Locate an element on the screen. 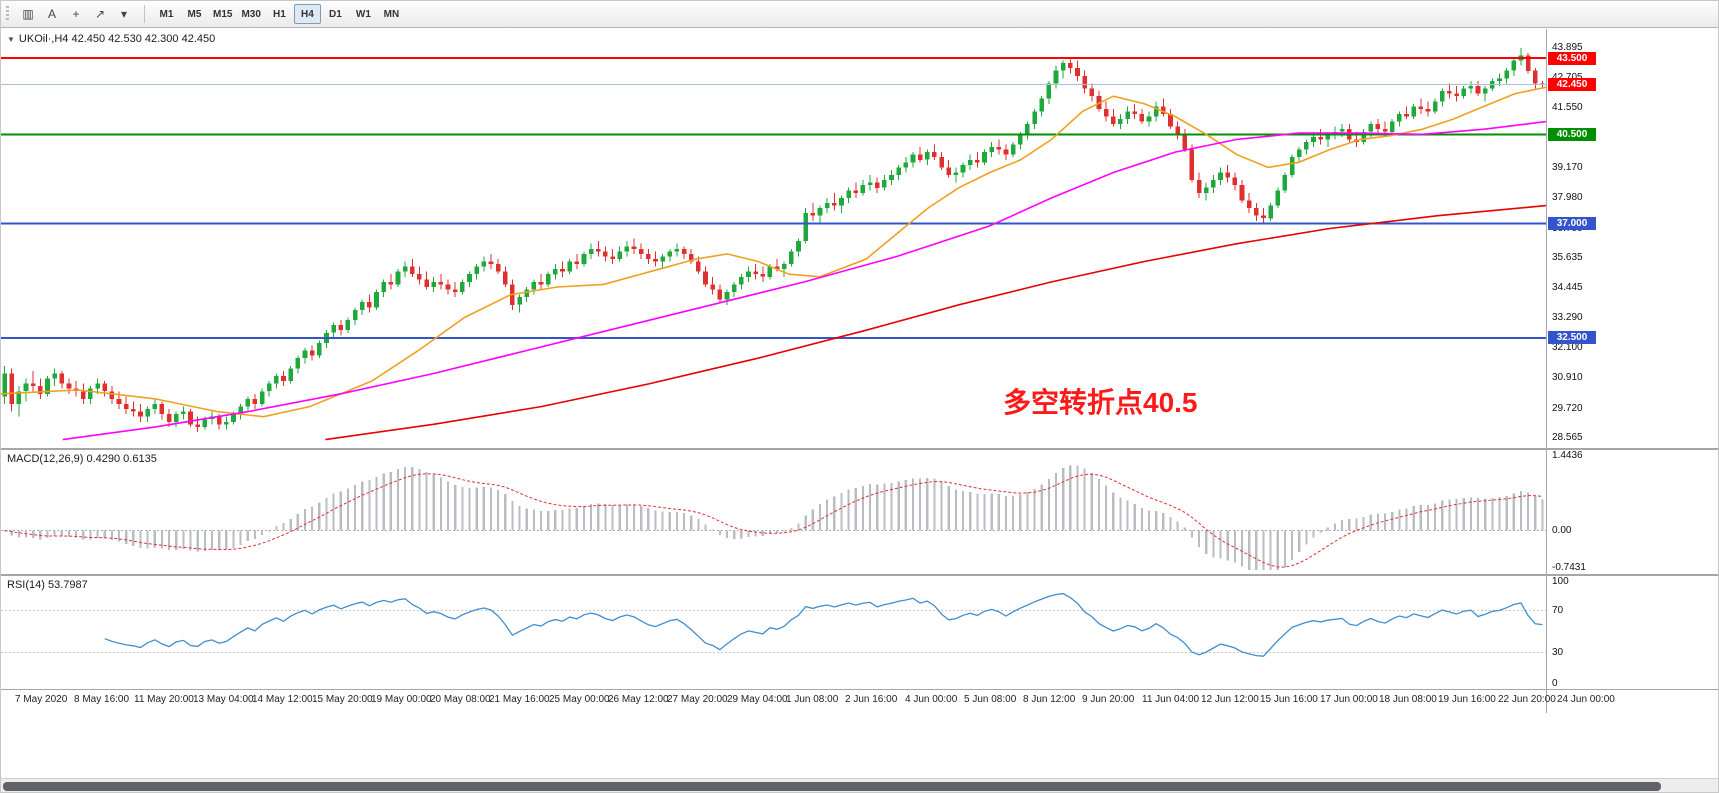 This screenshot has height=793, width=1719. time-label: 25 May 00:00 is located at coordinates (579, 699).